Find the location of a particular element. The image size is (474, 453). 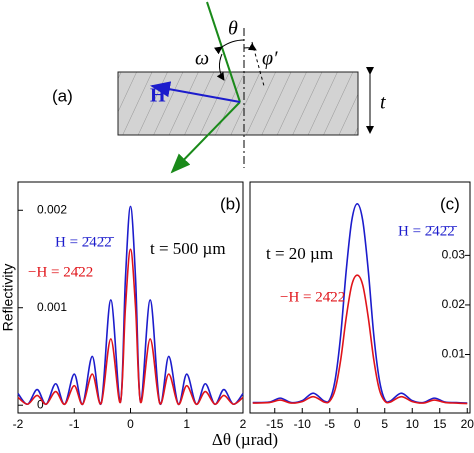

x-tick-label: 5 is located at coordinates (384, 424).